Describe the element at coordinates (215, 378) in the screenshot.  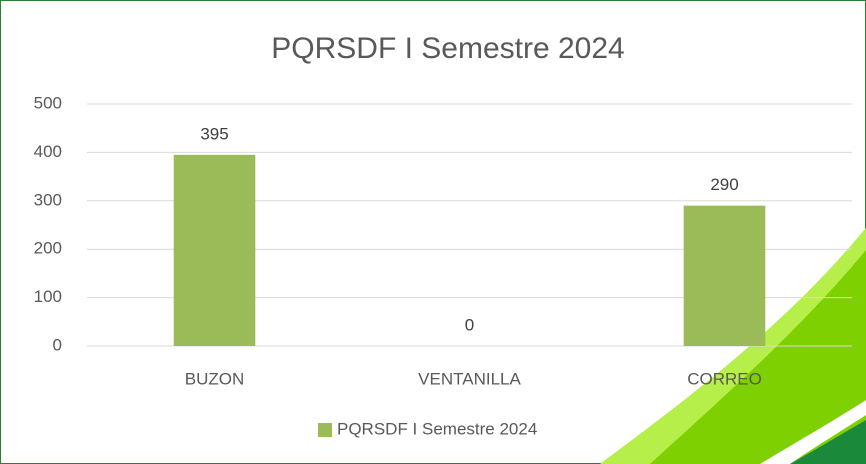
I see `x-tick-label: BUZON` at that location.